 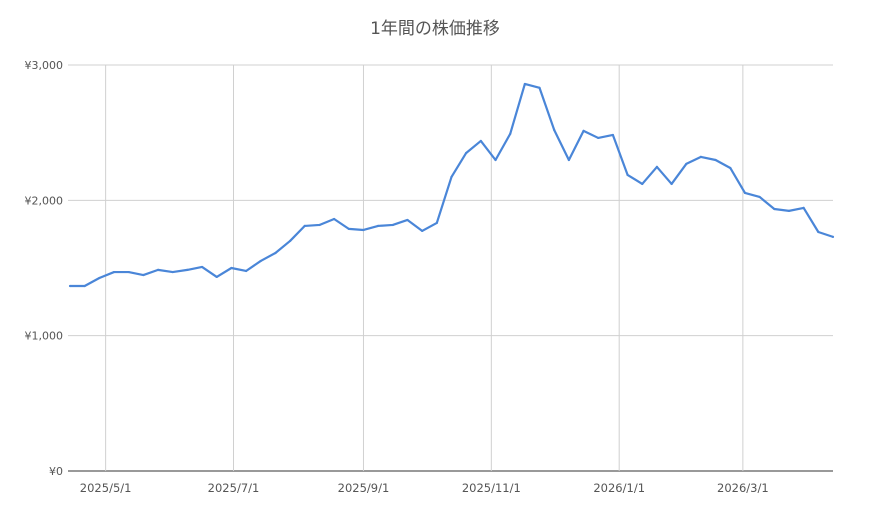 What do you see at coordinates (44, 65) in the screenshot?
I see `y-tick-label: ¥3,000` at bounding box center [44, 65].